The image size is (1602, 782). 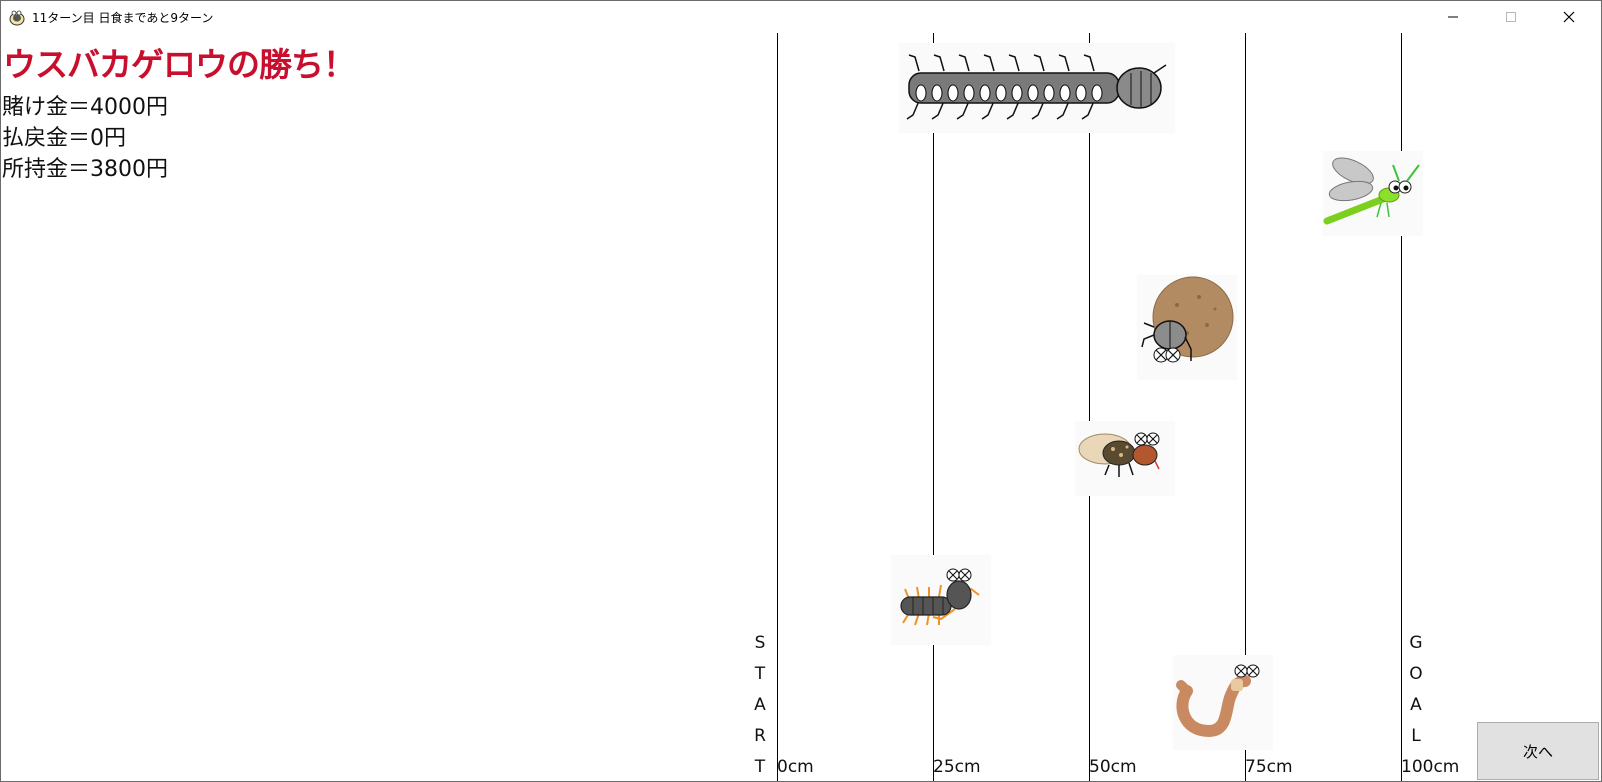 What do you see at coordinates (941, 600) in the screenshot?
I see `centipede-icon` at bounding box center [941, 600].